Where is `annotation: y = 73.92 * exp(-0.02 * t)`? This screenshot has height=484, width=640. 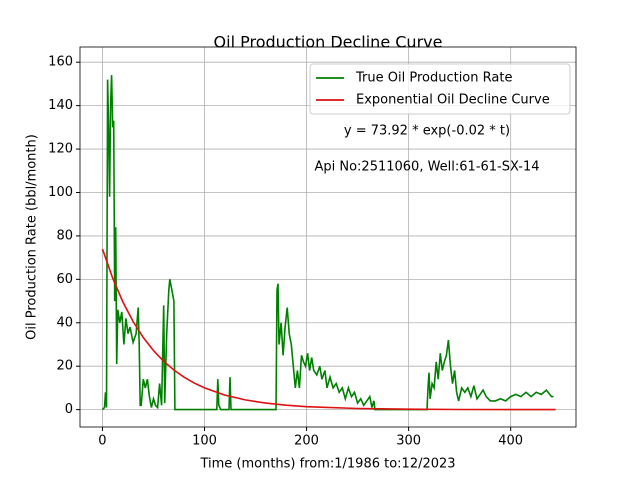
annotation: y = 73.92 * exp(-0.02 * t) is located at coordinates (427, 131).